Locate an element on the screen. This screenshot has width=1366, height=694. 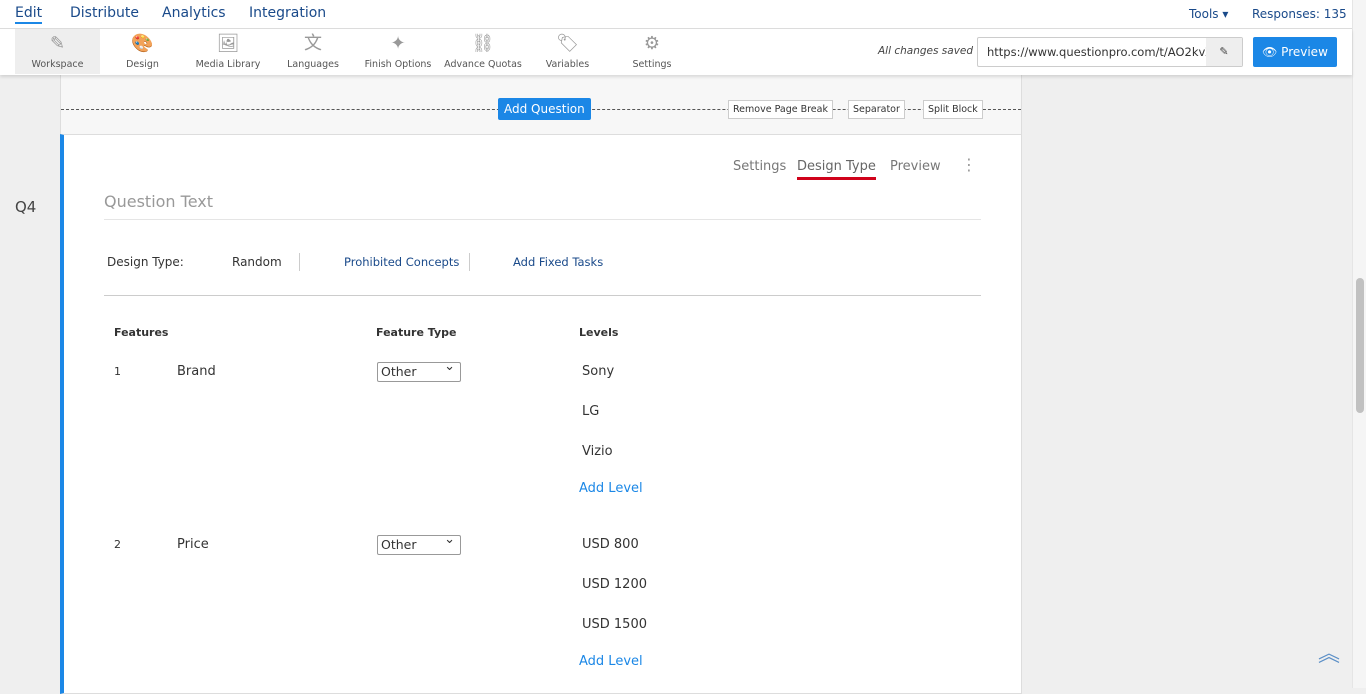
tool-media-library: 🖼 Media Library is located at coordinates (228, 51).